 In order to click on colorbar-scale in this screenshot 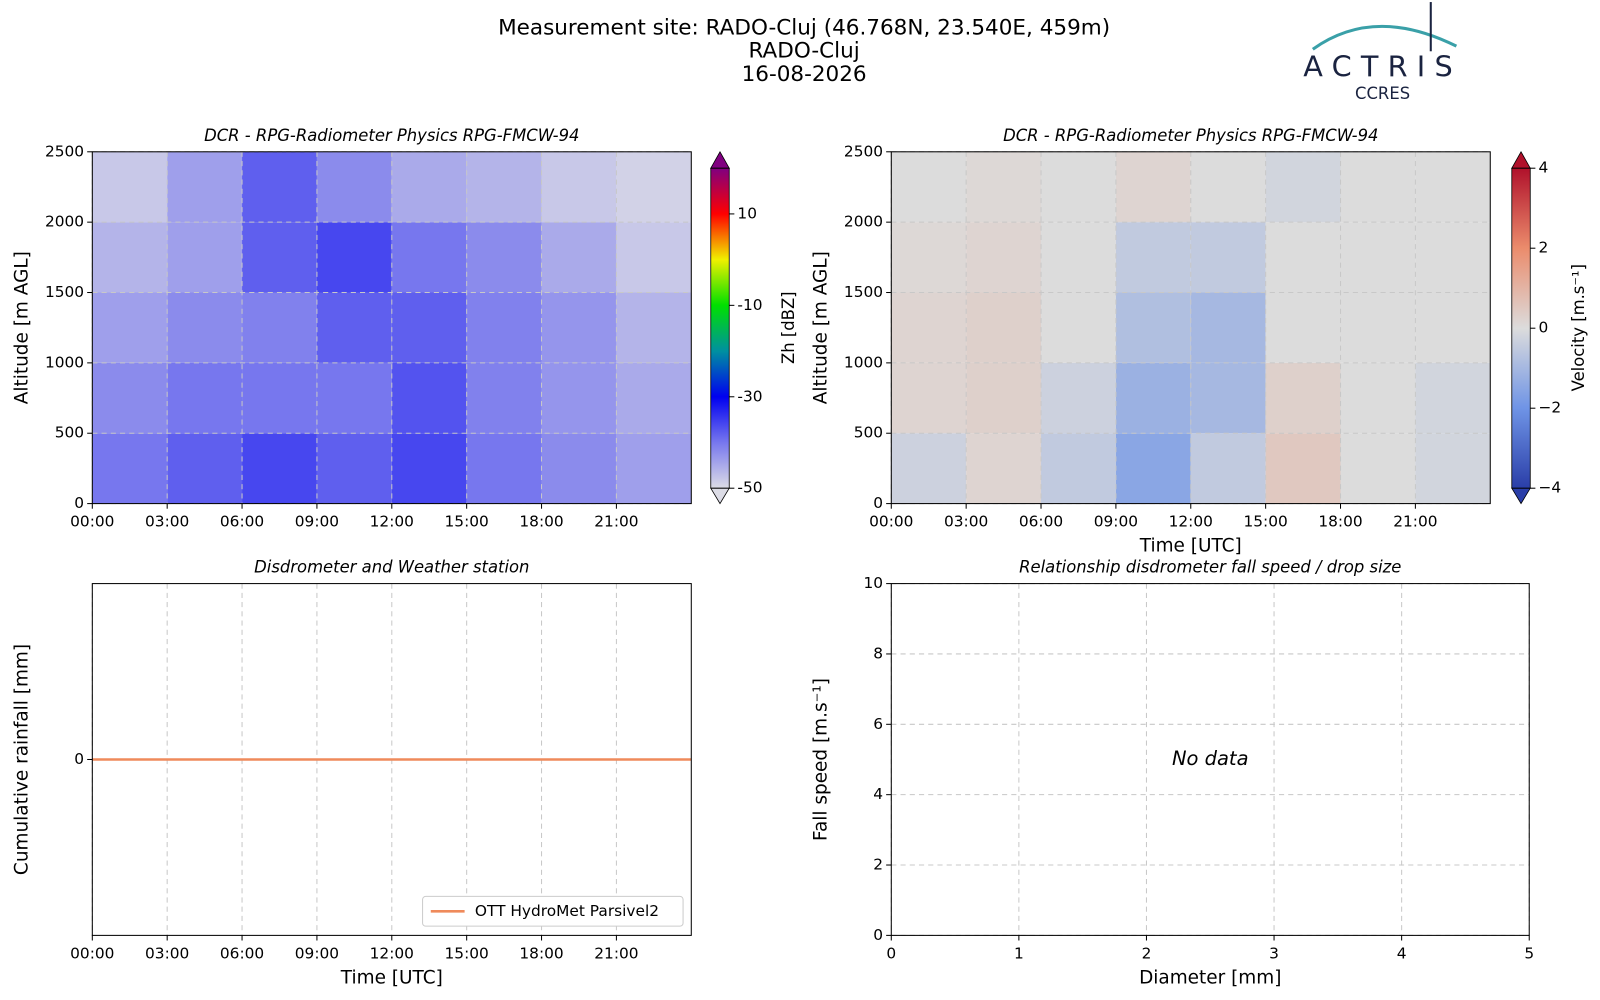, I will do `click(1521, 328)`.